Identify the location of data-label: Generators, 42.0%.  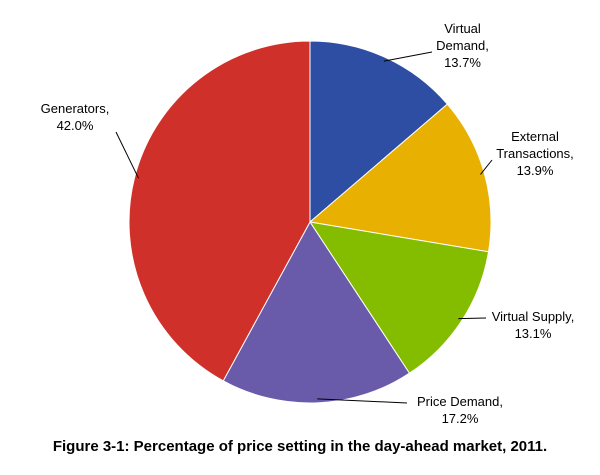
(75, 117).